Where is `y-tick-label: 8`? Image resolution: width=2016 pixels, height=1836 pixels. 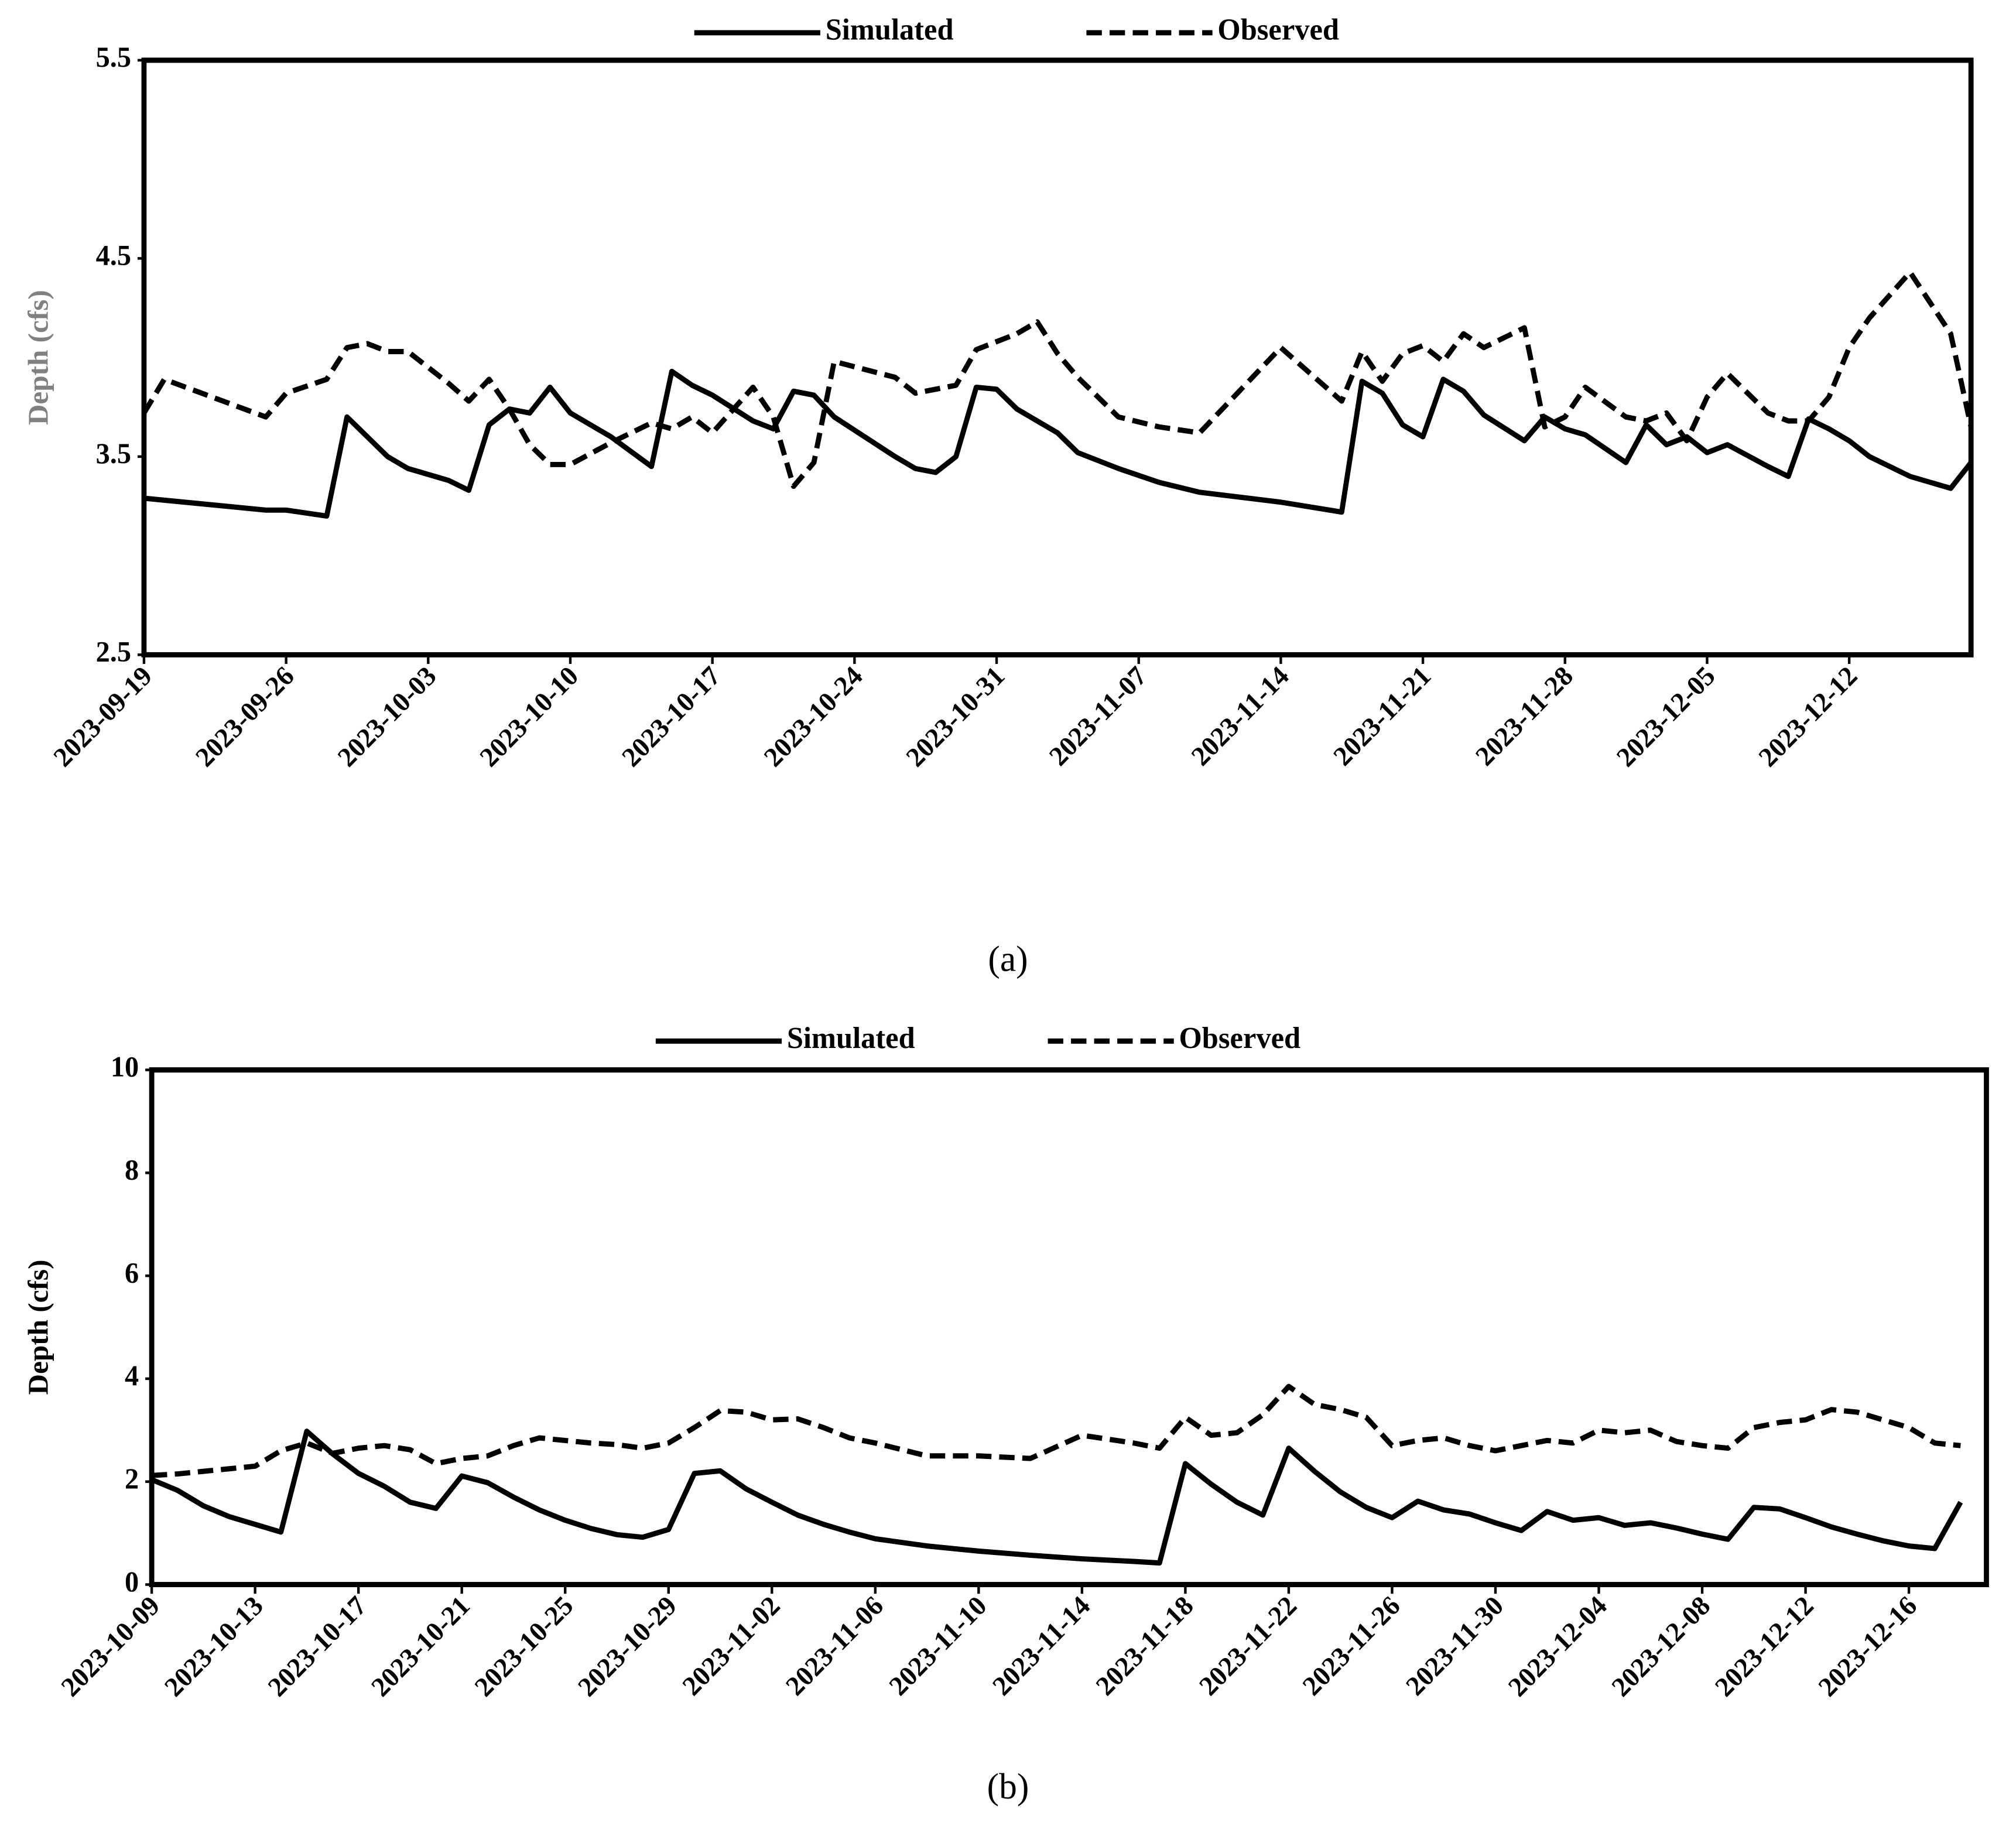
y-tick-label: 8 is located at coordinates (132, 1170).